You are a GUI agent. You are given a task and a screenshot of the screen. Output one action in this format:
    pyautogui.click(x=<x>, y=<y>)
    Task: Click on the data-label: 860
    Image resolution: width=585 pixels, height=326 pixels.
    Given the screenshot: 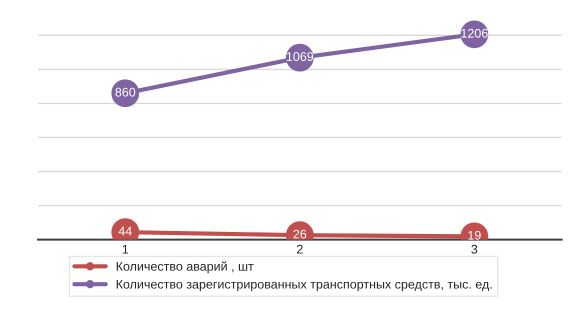 What is the action you would take?
    pyautogui.click(x=125, y=92)
    